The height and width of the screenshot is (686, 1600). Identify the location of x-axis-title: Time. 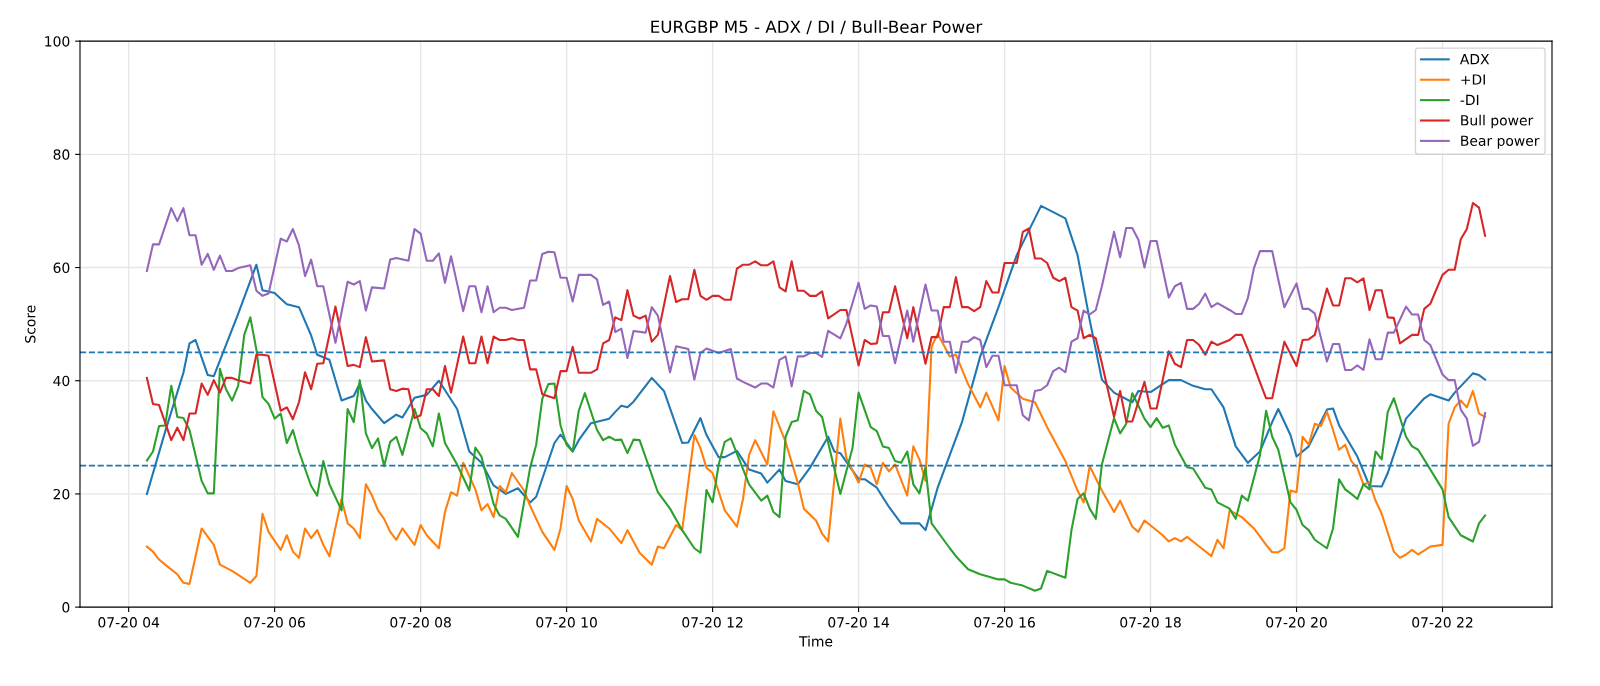
(815, 641).